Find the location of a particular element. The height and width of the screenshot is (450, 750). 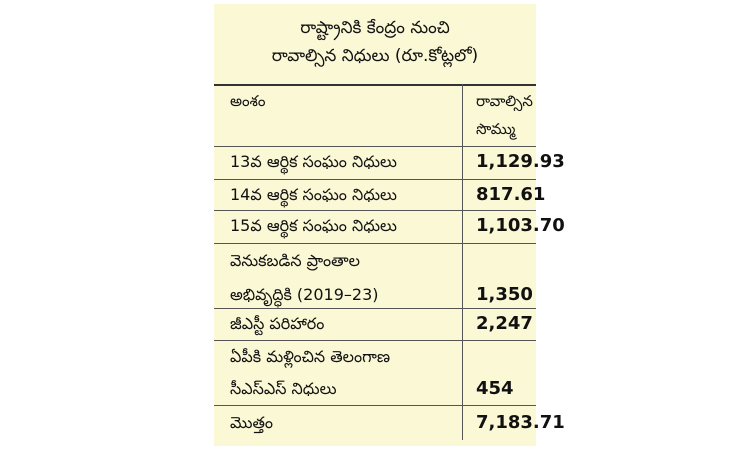

row-amount: 1,103.70 is located at coordinates (520, 225).